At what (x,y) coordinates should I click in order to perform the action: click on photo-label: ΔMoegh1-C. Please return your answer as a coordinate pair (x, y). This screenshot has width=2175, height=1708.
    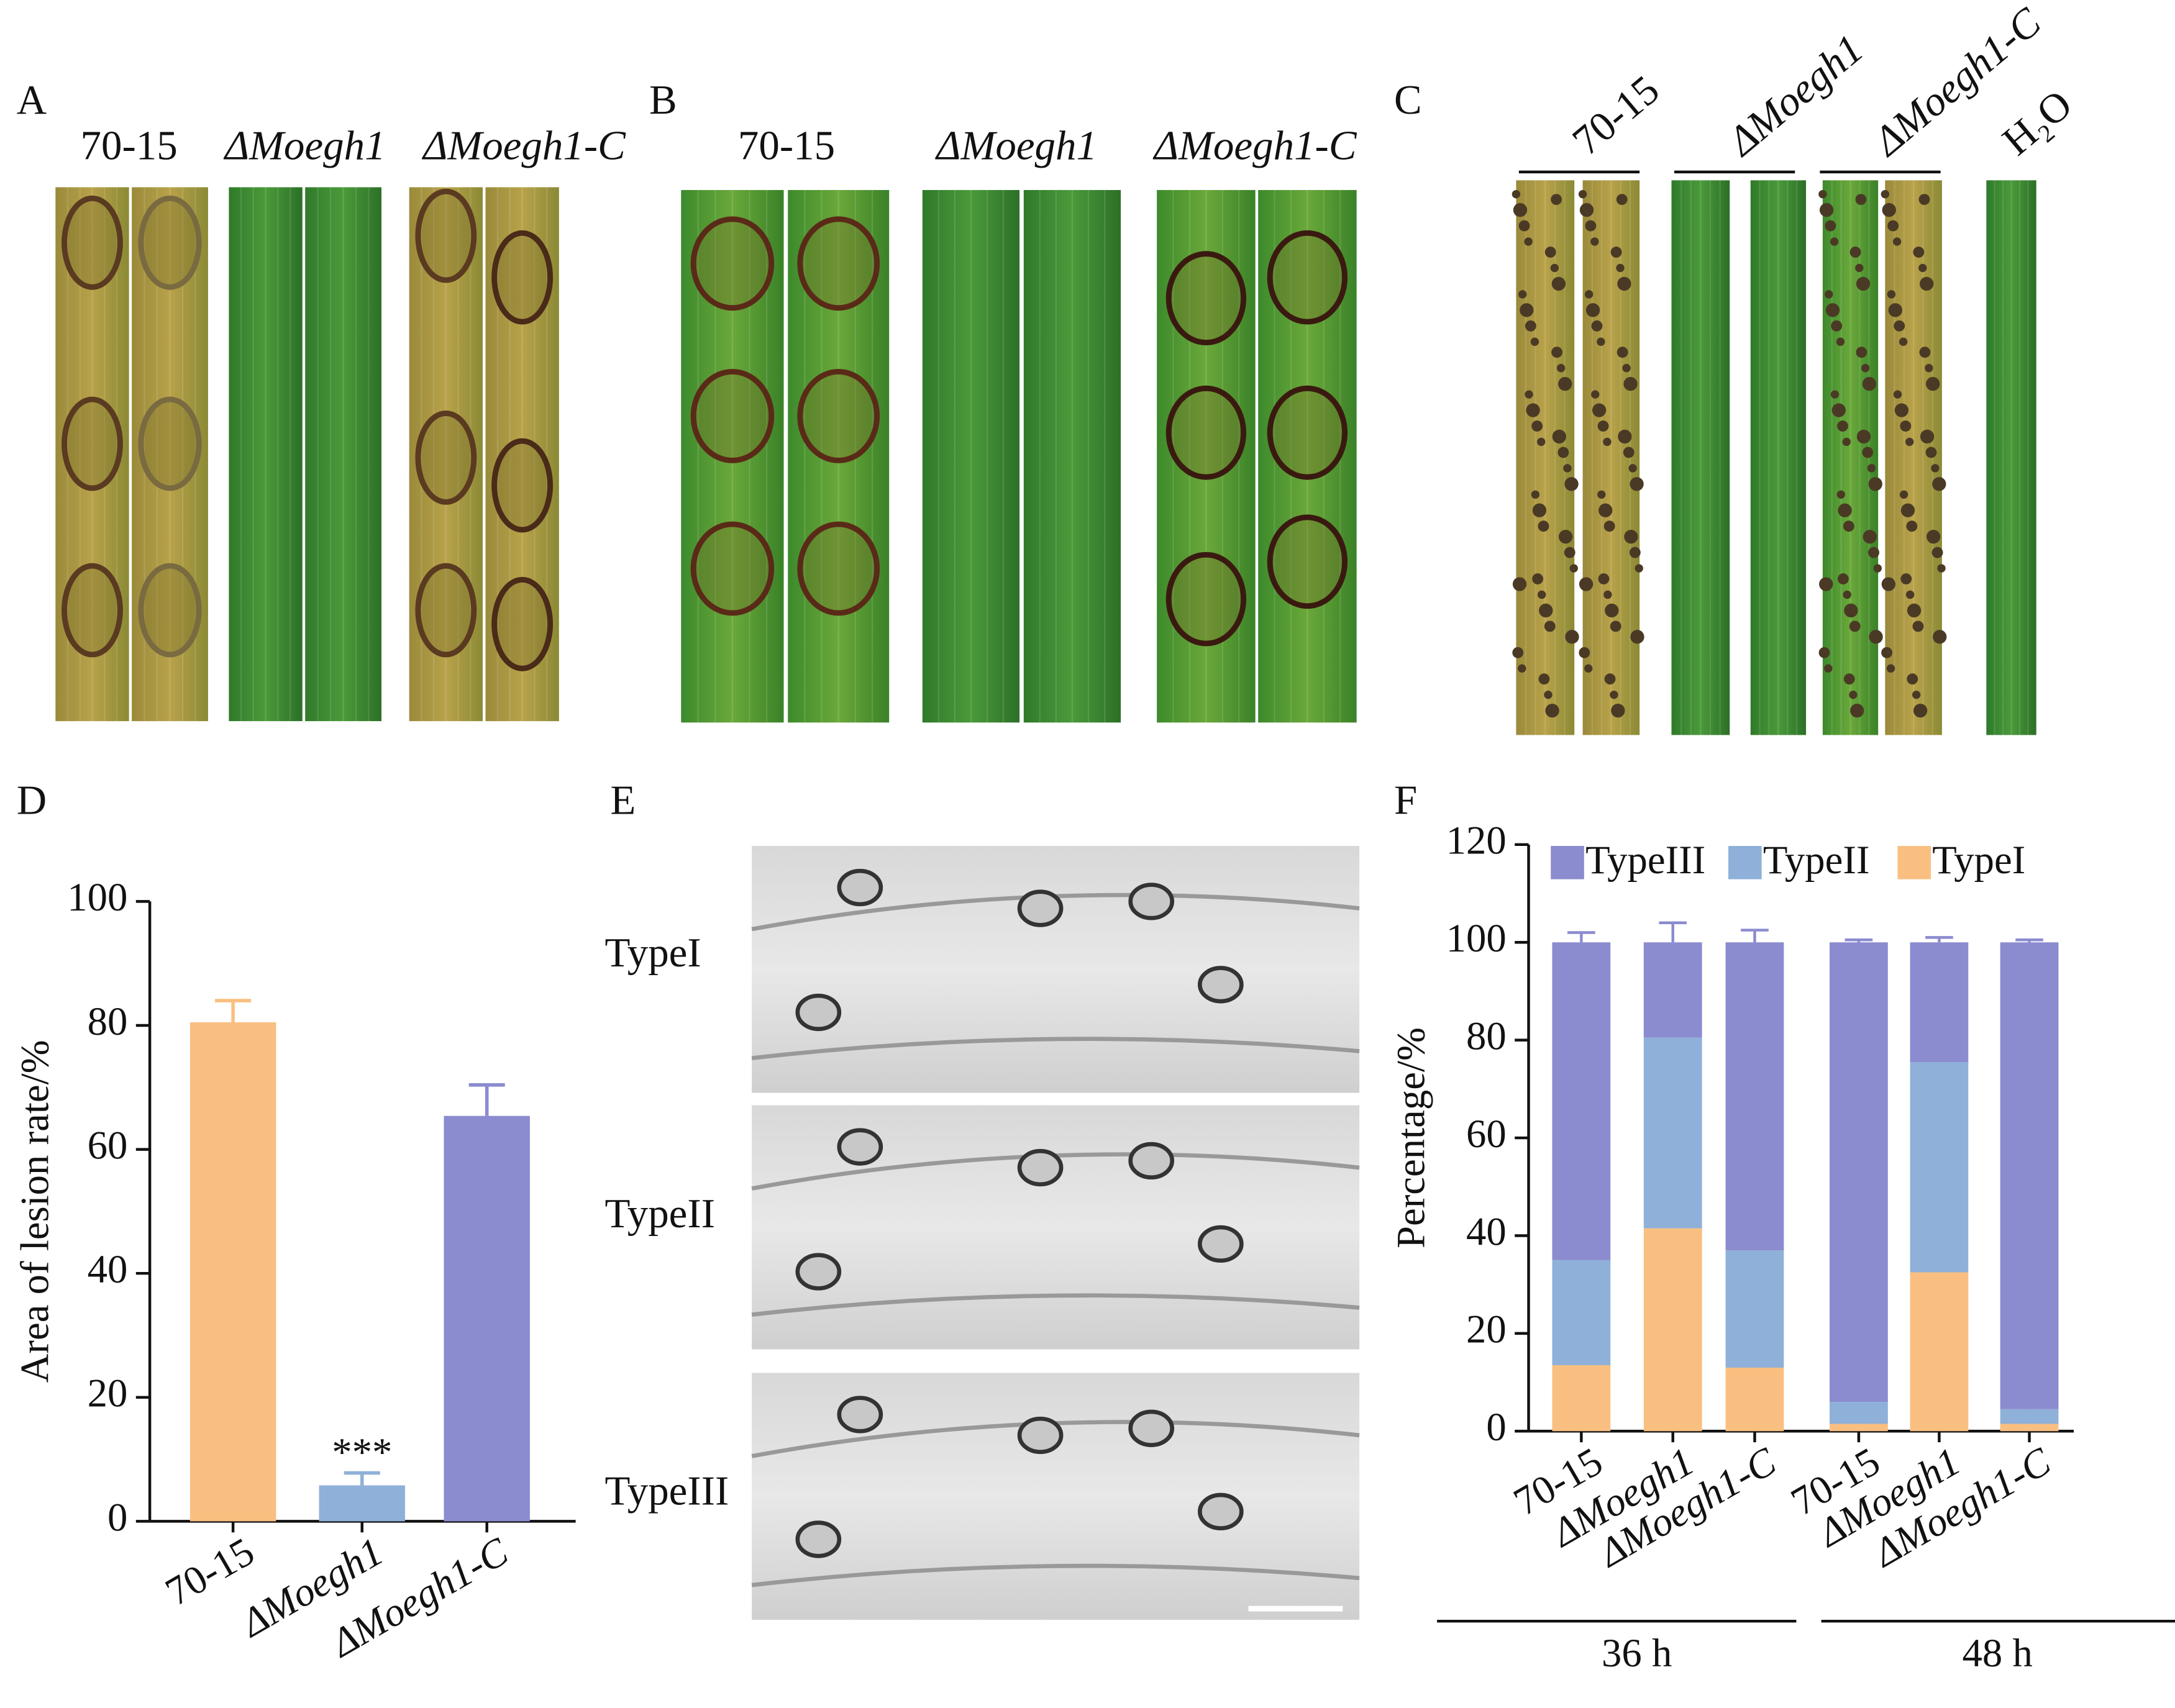
    Looking at the image, I should click on (1254, 146).